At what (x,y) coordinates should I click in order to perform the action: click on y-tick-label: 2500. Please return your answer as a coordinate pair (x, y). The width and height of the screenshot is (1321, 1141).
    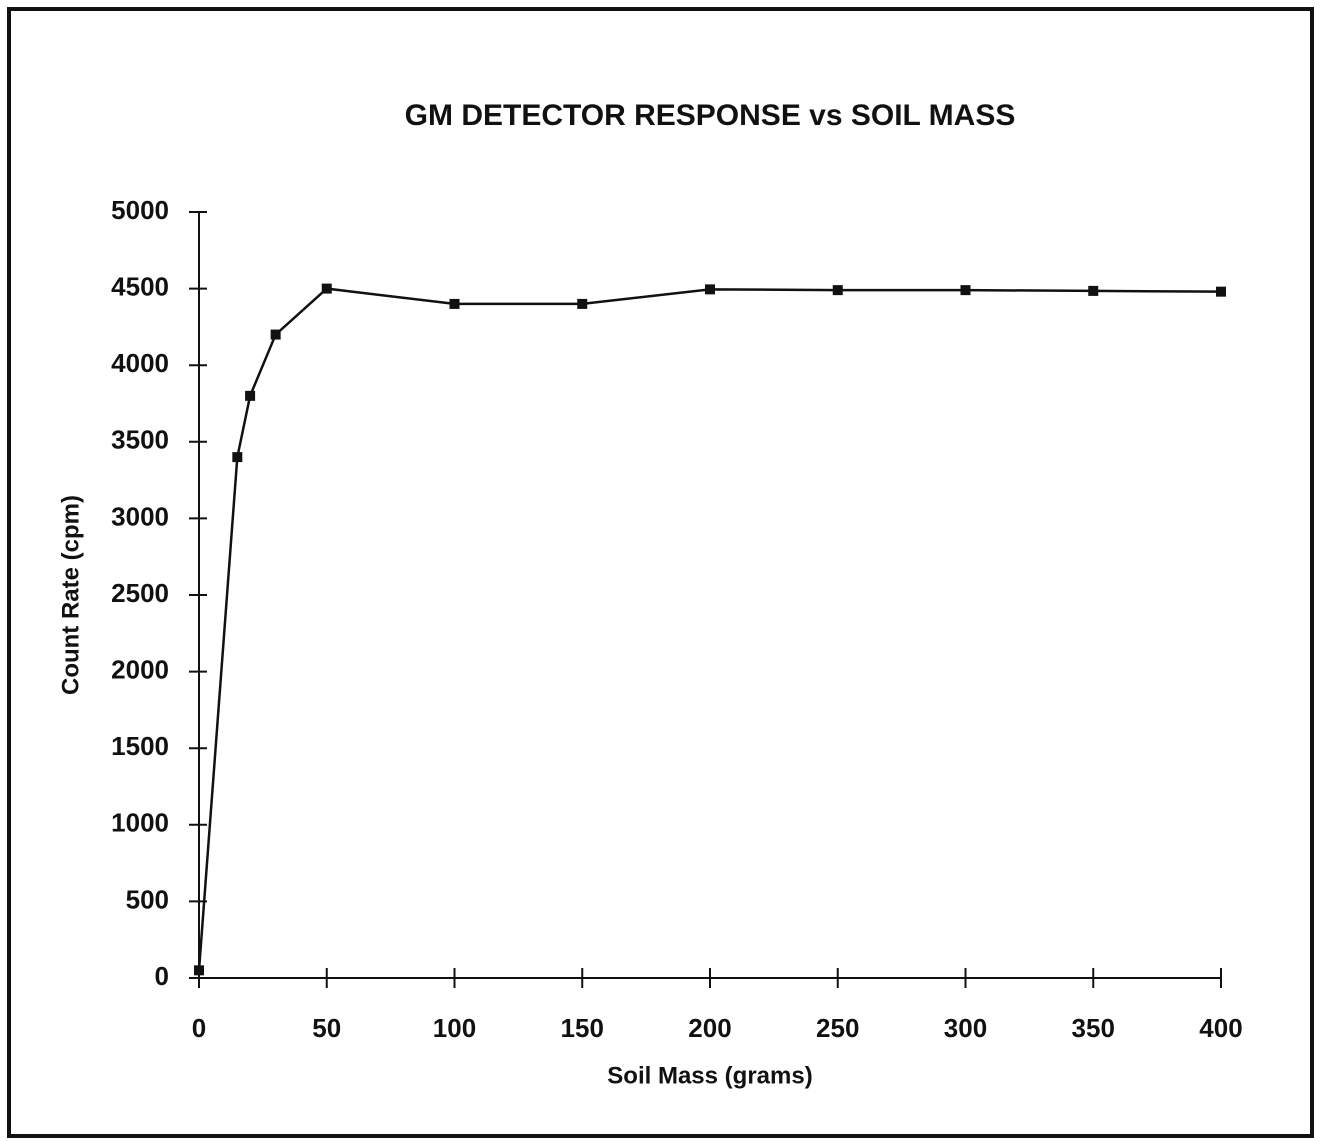
    Looking at the image, I should click on (140, 593).